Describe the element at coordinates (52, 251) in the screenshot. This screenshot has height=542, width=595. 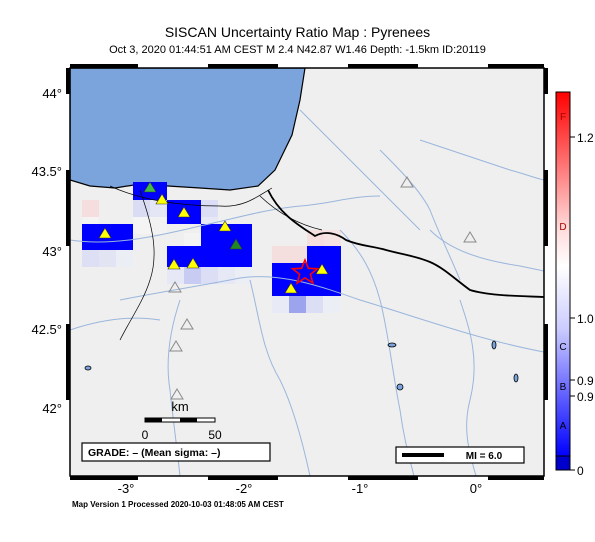
I see `lat-label: 43°` at that location.